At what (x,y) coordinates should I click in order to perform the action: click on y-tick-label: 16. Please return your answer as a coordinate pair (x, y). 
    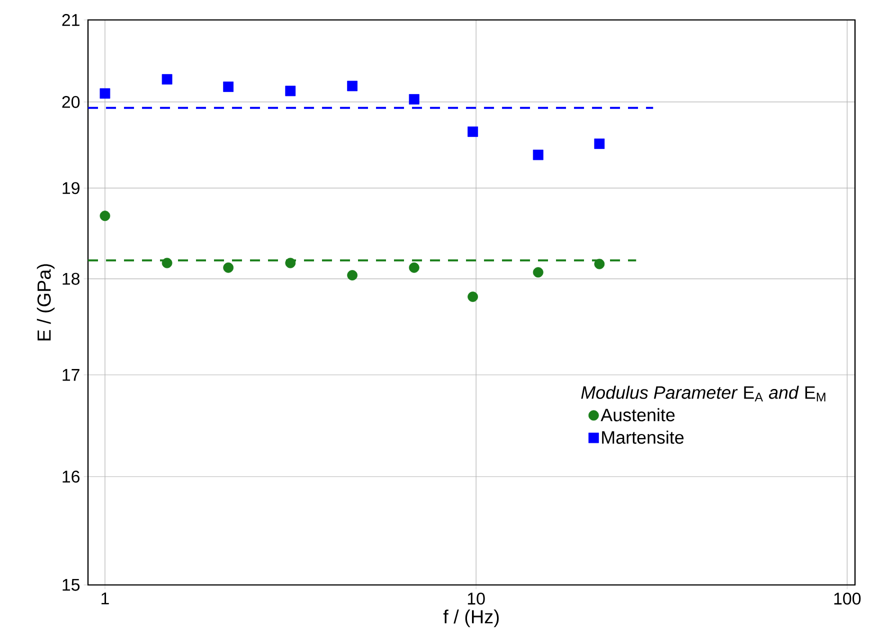
    Looking at the image, I should click on (71, 476).